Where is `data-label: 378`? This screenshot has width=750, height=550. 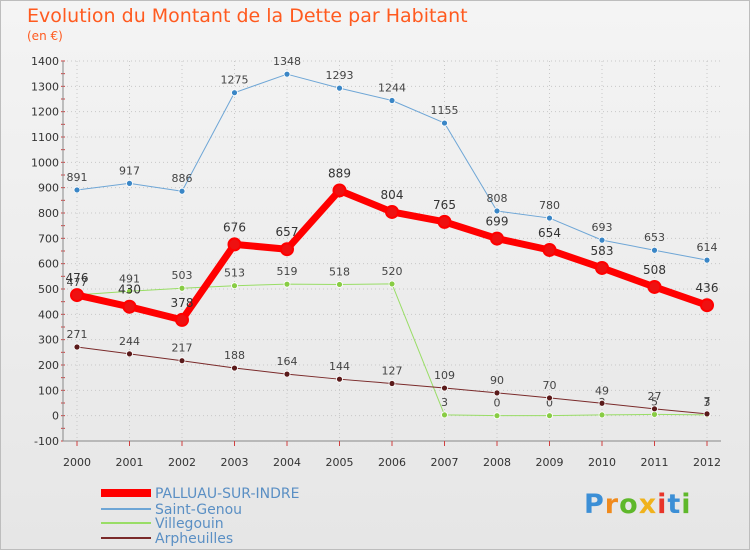 data-label: 378 is located at coordinates (182, 303).